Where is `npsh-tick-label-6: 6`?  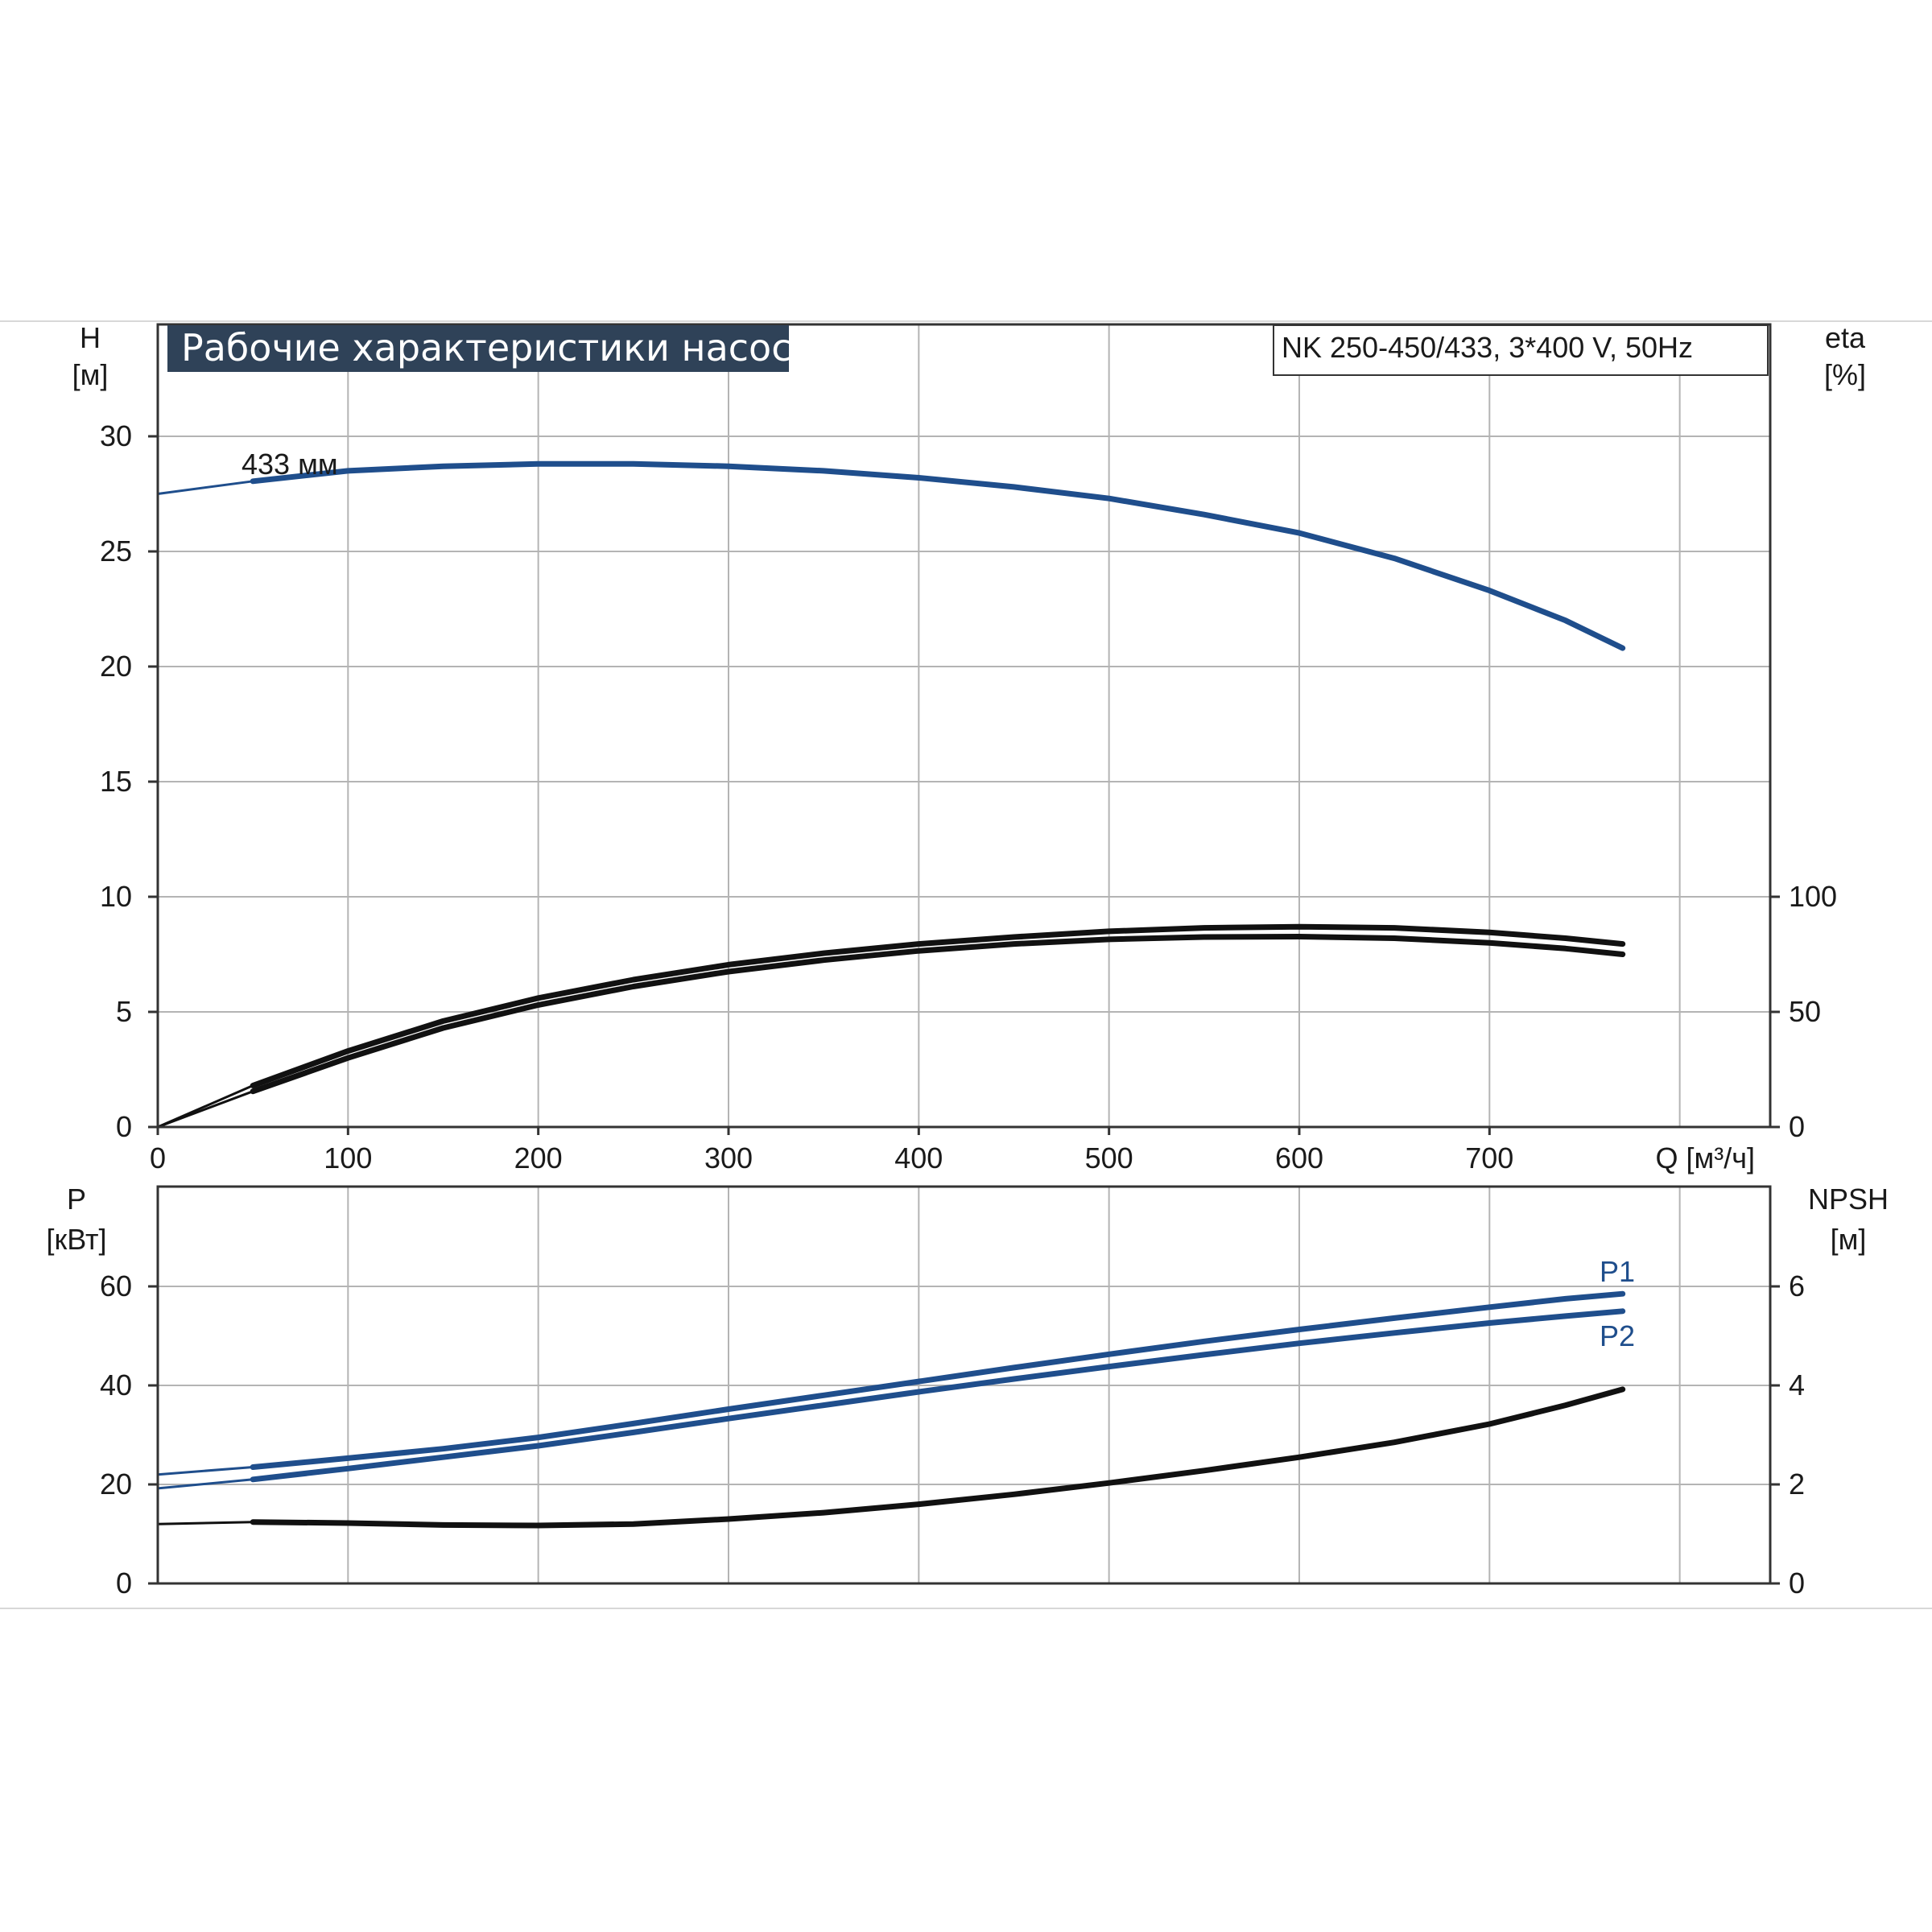 npsh-tick-label-6: 6 is located at coordinates (1797, 1285).